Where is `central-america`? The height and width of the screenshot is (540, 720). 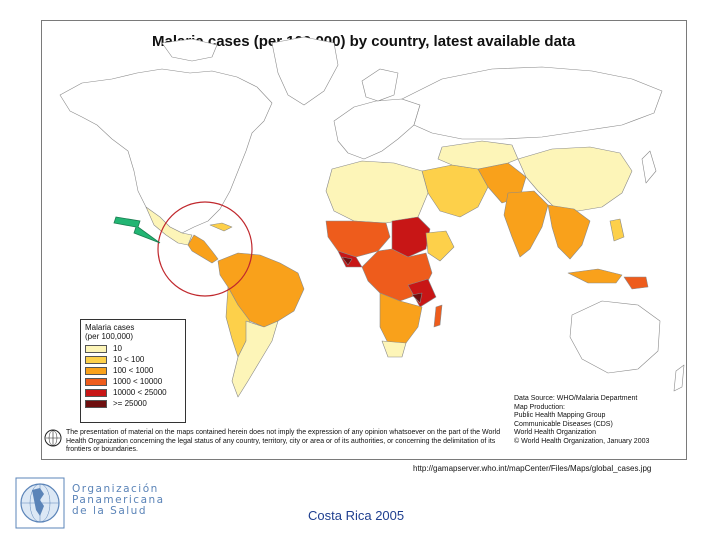
central-america is located at coordinates (203, 249).